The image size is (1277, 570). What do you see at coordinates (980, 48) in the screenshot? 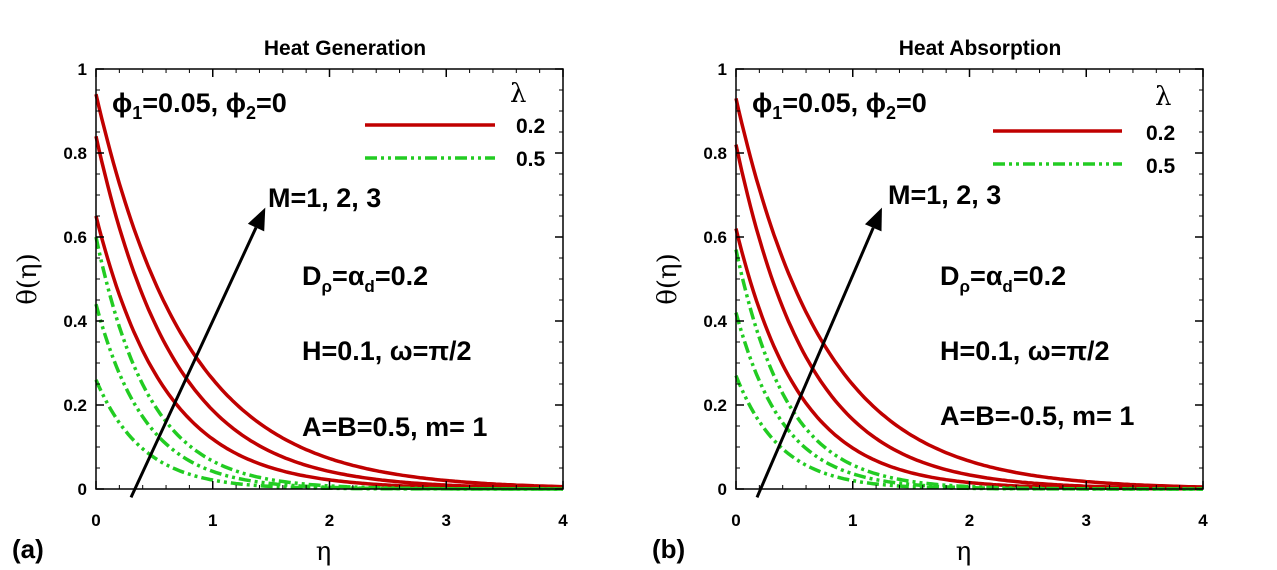
I see `chart-title: Heat Absorption` at bounding box center [980, 48].